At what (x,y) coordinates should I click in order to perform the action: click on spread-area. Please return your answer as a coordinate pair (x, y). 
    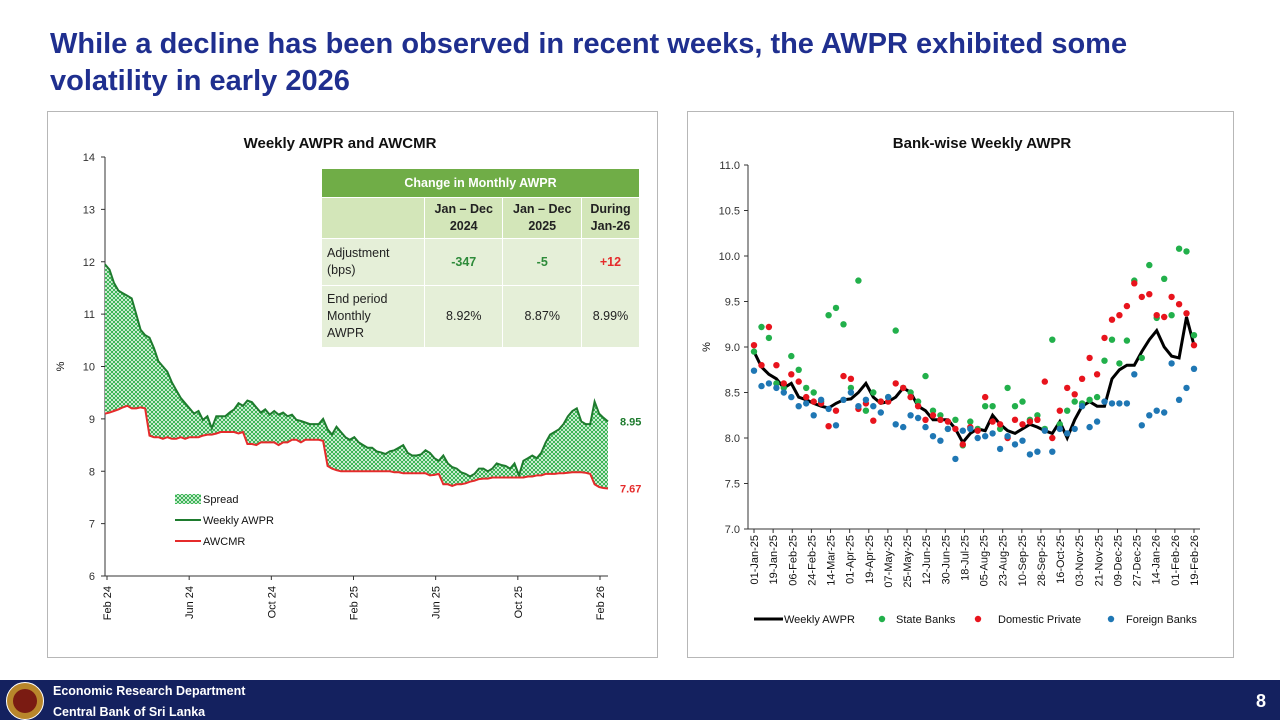
    Looking at the image, I should click on (356, 376).